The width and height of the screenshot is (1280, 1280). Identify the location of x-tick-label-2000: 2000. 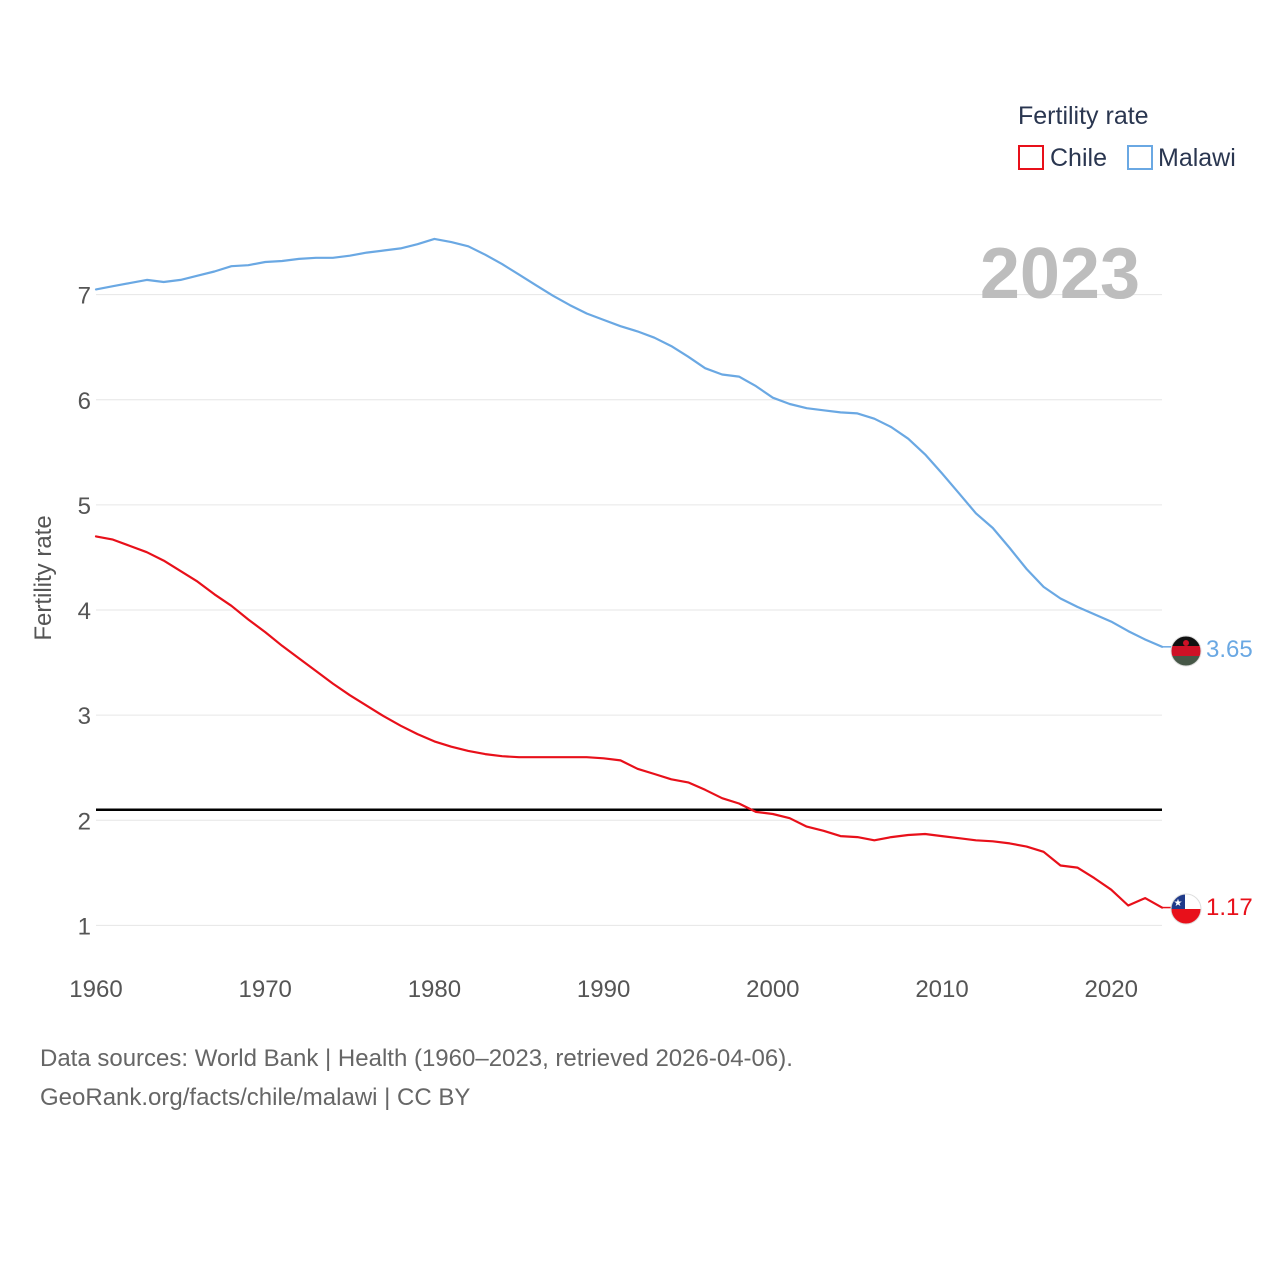
(772, 989).